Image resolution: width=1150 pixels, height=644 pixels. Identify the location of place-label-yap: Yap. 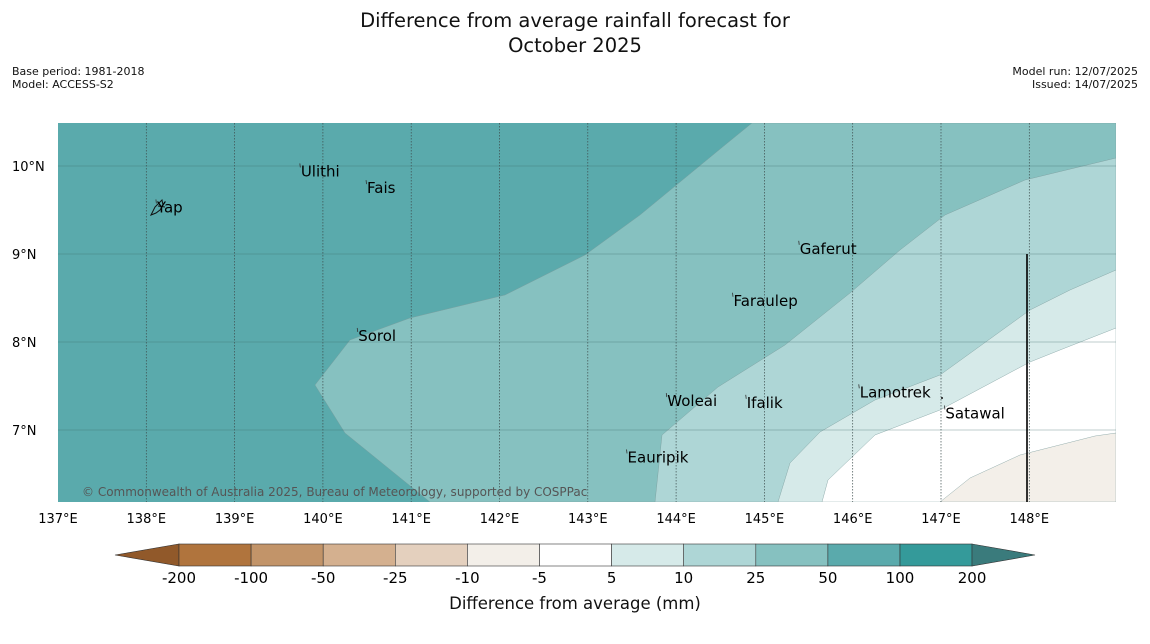
(169, 207).